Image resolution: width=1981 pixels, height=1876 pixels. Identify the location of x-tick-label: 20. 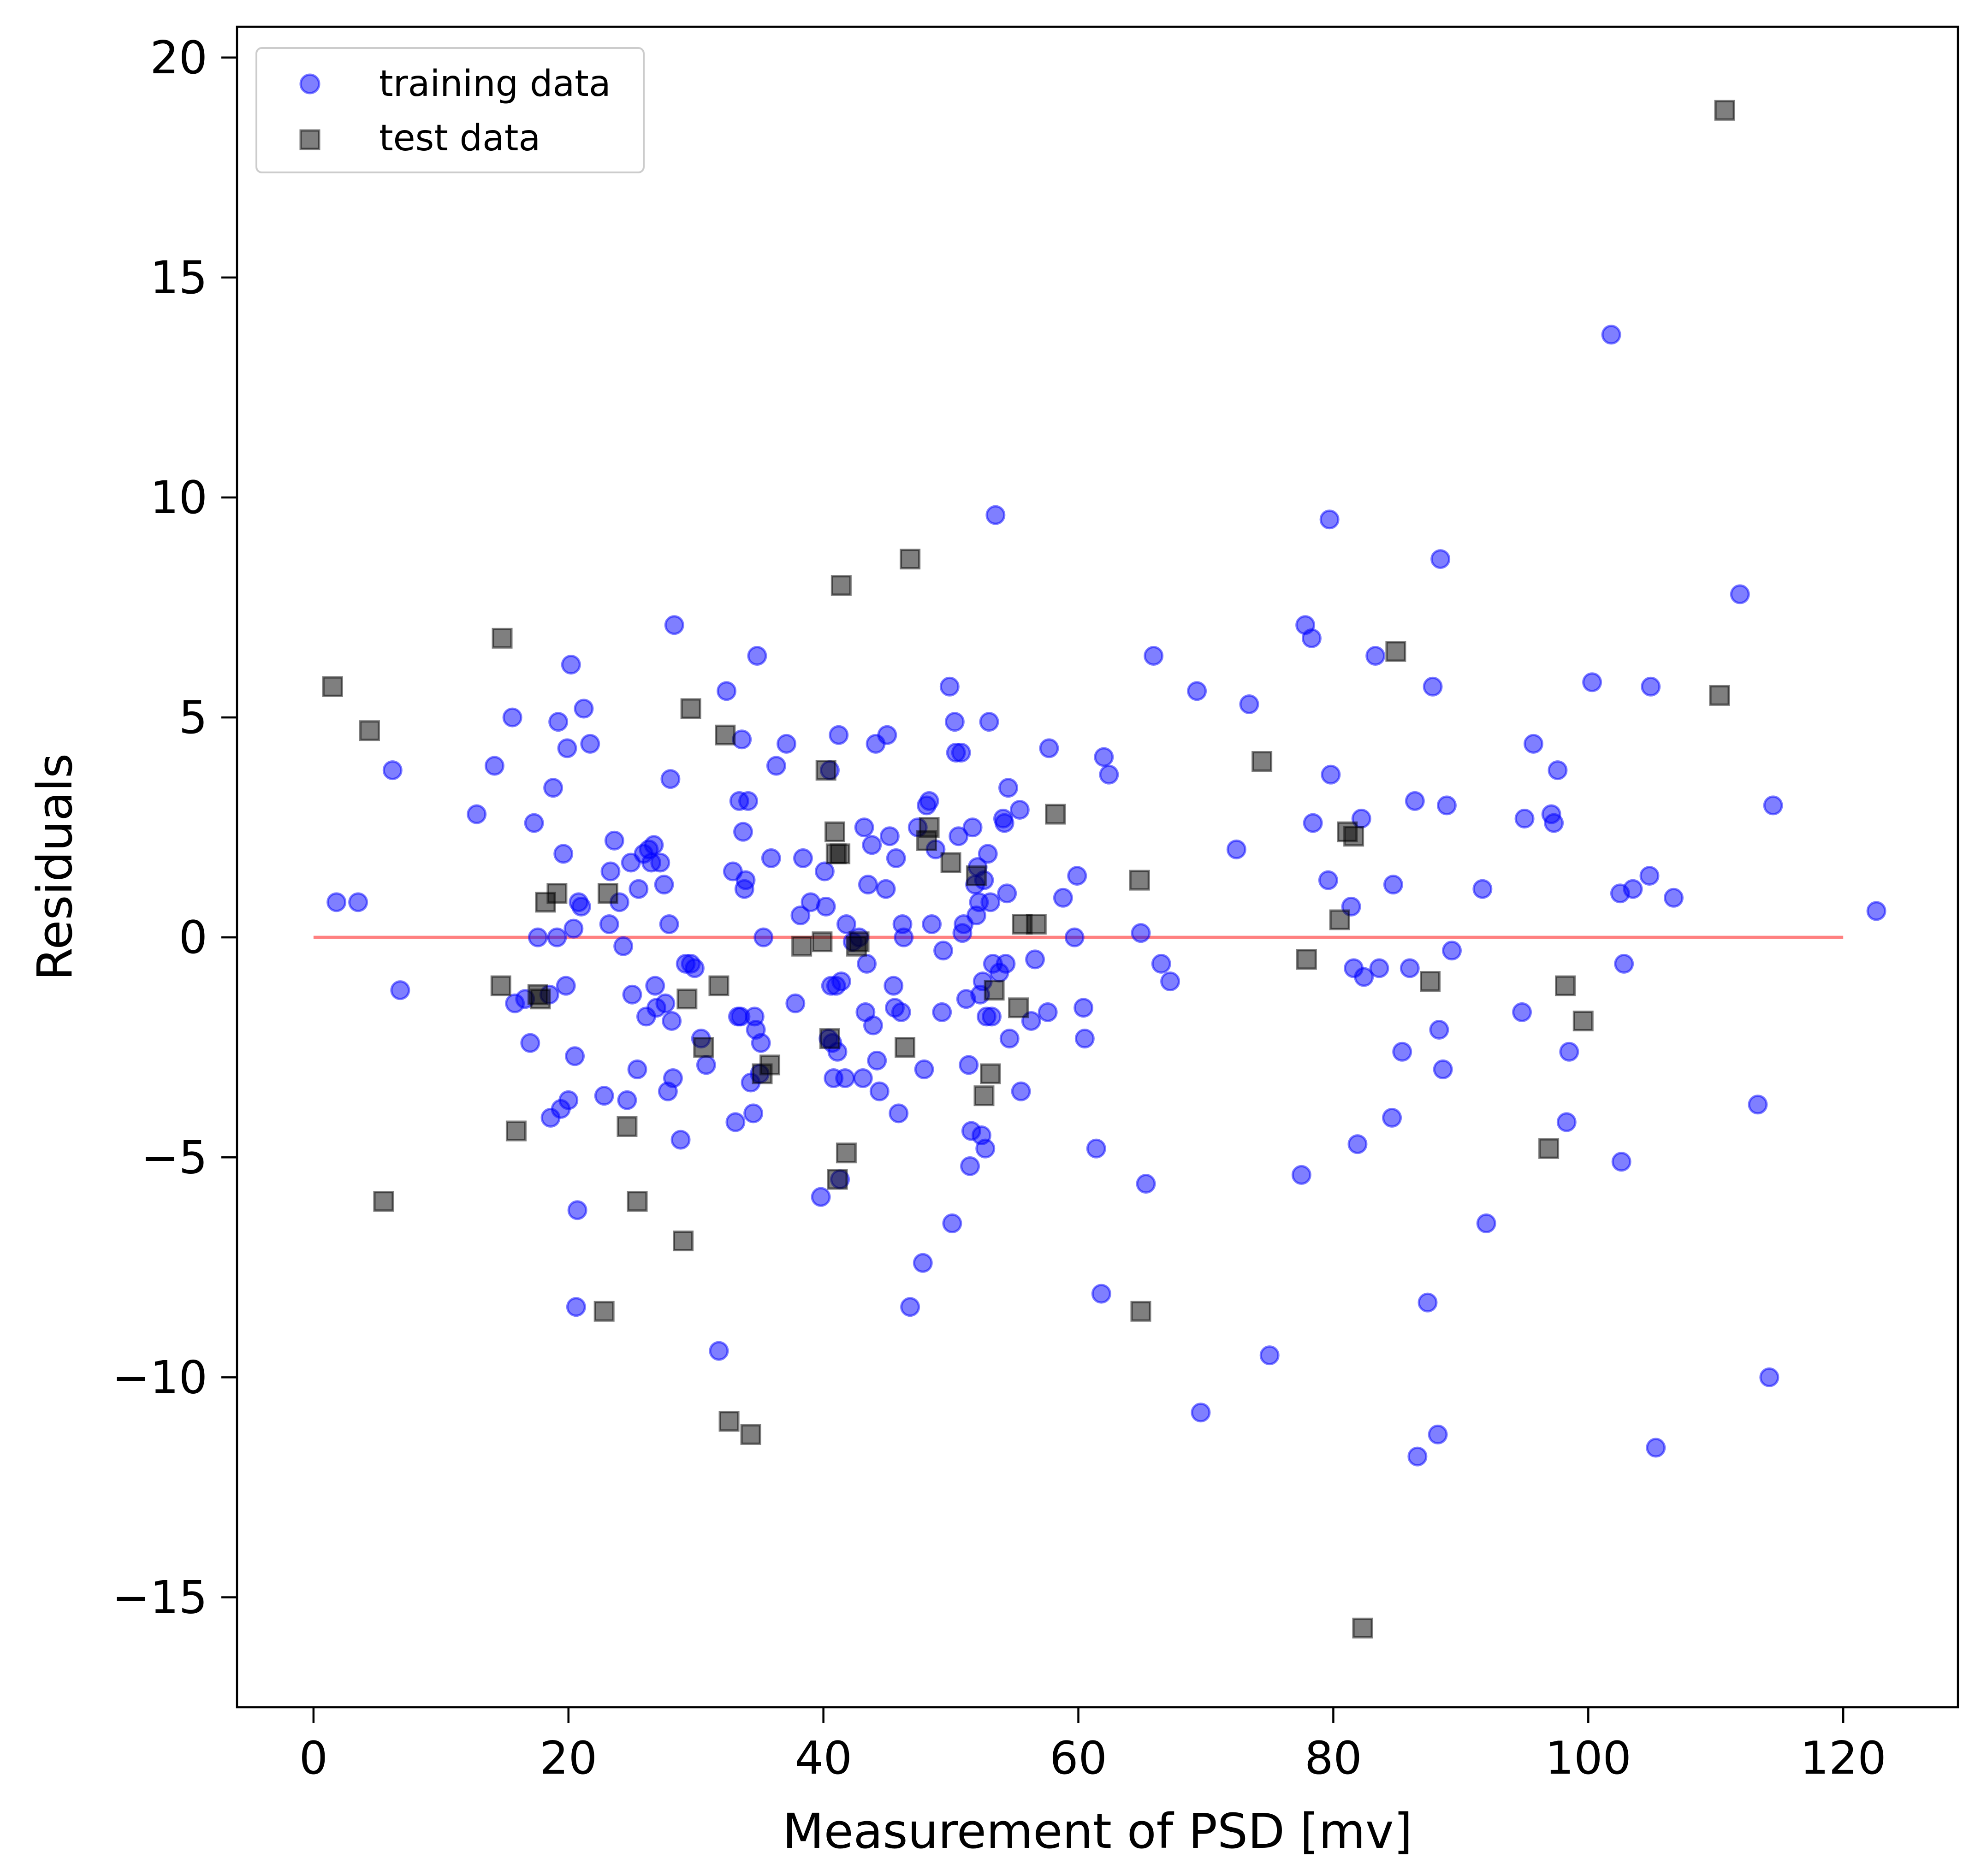
(568, 1758).